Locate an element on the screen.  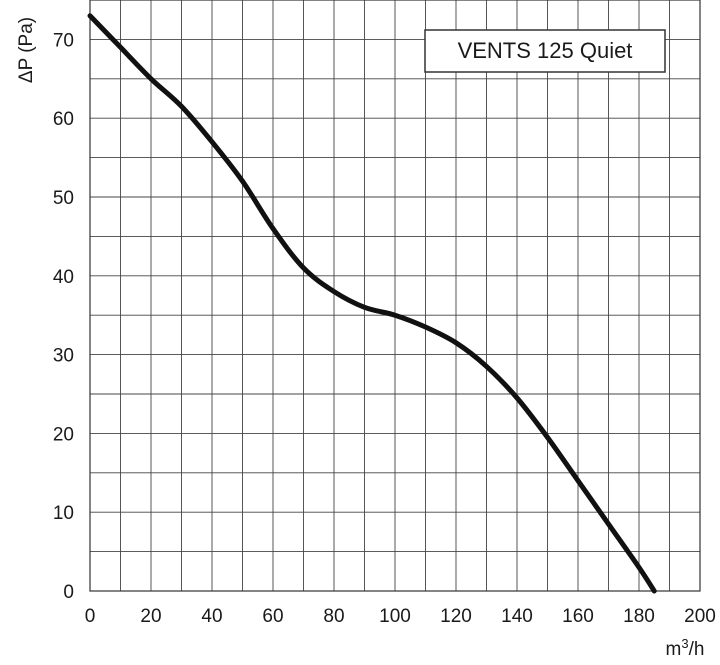
y-tick-label: 20 is located at coordinates (63, 434).